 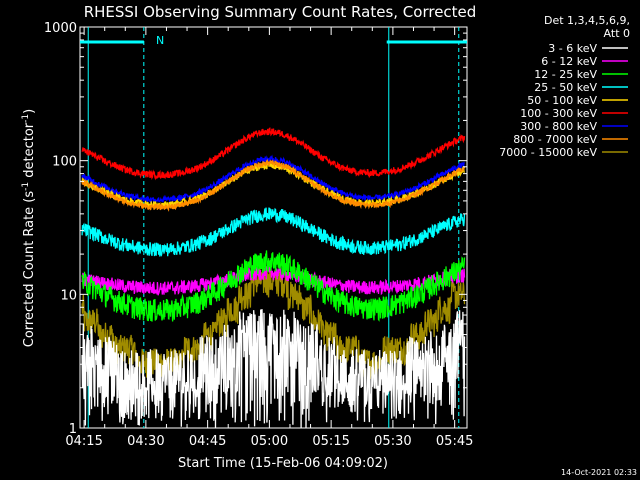 I want to click on legend-header-line2: Att 0, so click(x=617, y=33).